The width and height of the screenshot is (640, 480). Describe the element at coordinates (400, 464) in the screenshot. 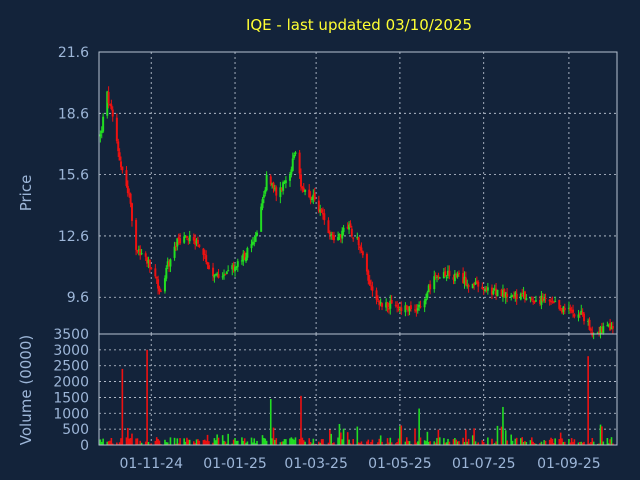

I see `x-tick-label: 01-05-25` at that location.